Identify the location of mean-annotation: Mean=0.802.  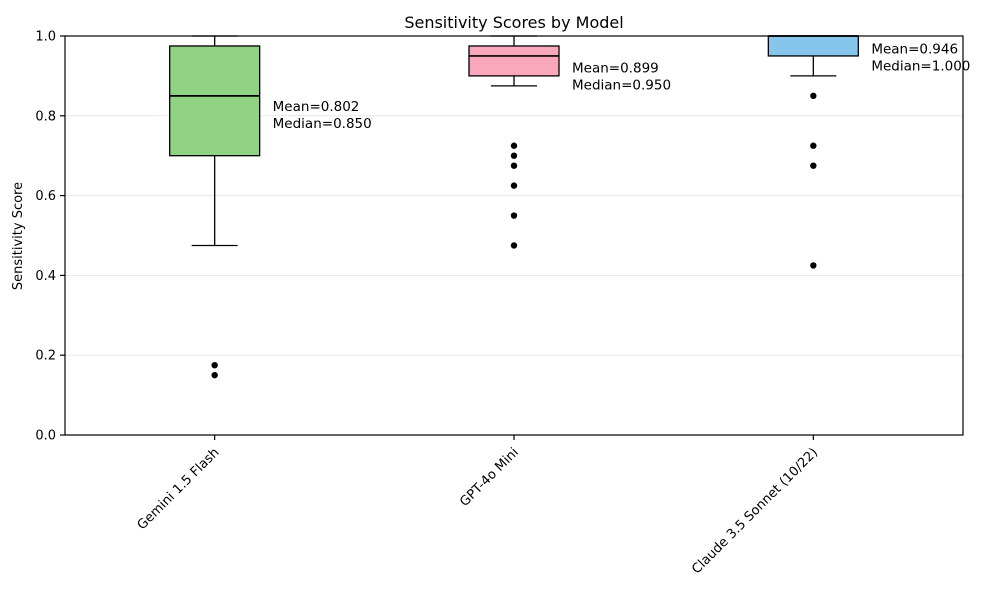
(316, 107).